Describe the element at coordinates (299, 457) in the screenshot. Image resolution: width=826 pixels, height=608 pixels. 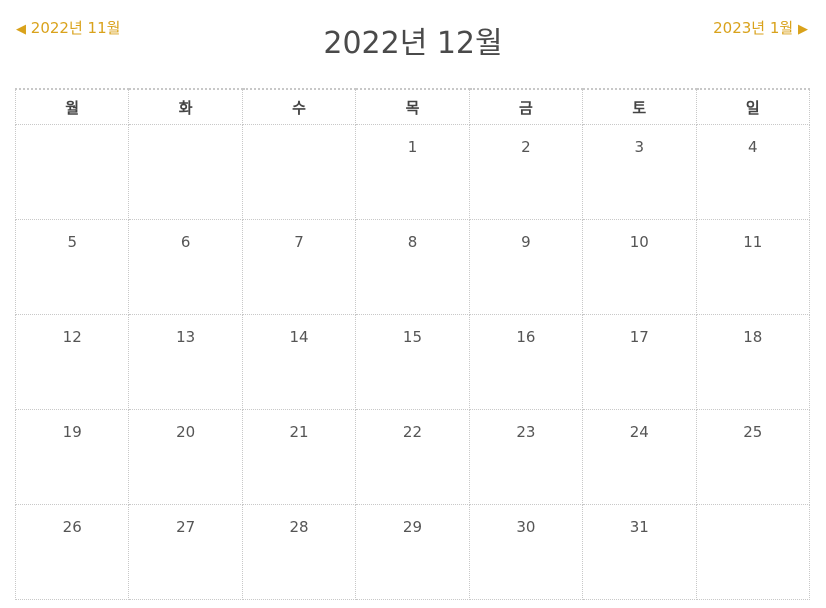
I see `day-cell: 21` at that location.